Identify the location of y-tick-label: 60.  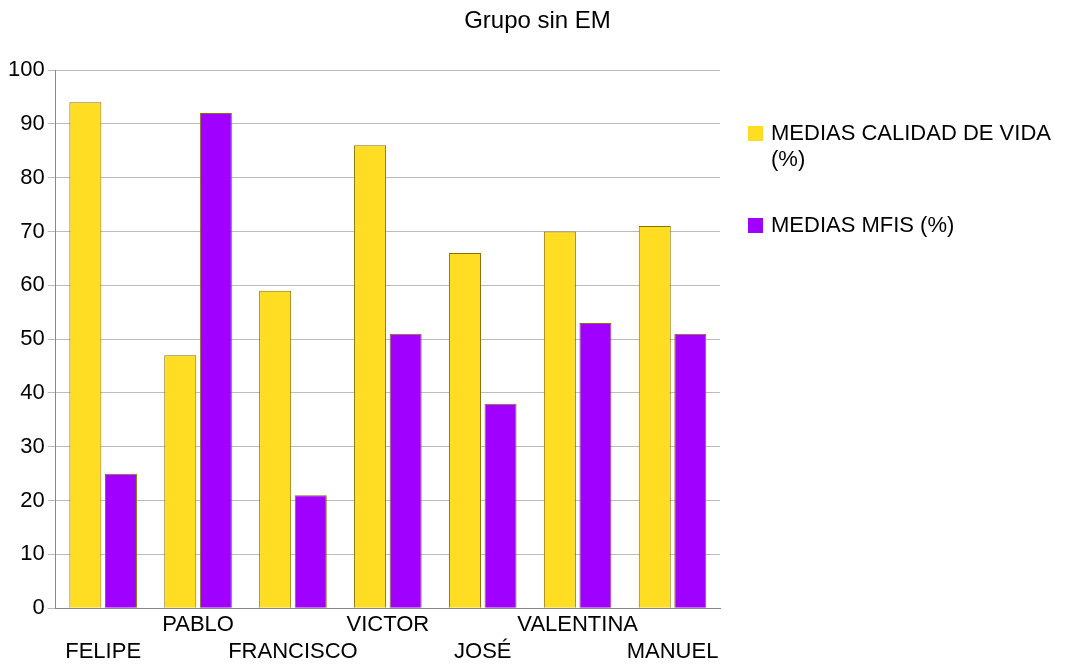
(32, 284).